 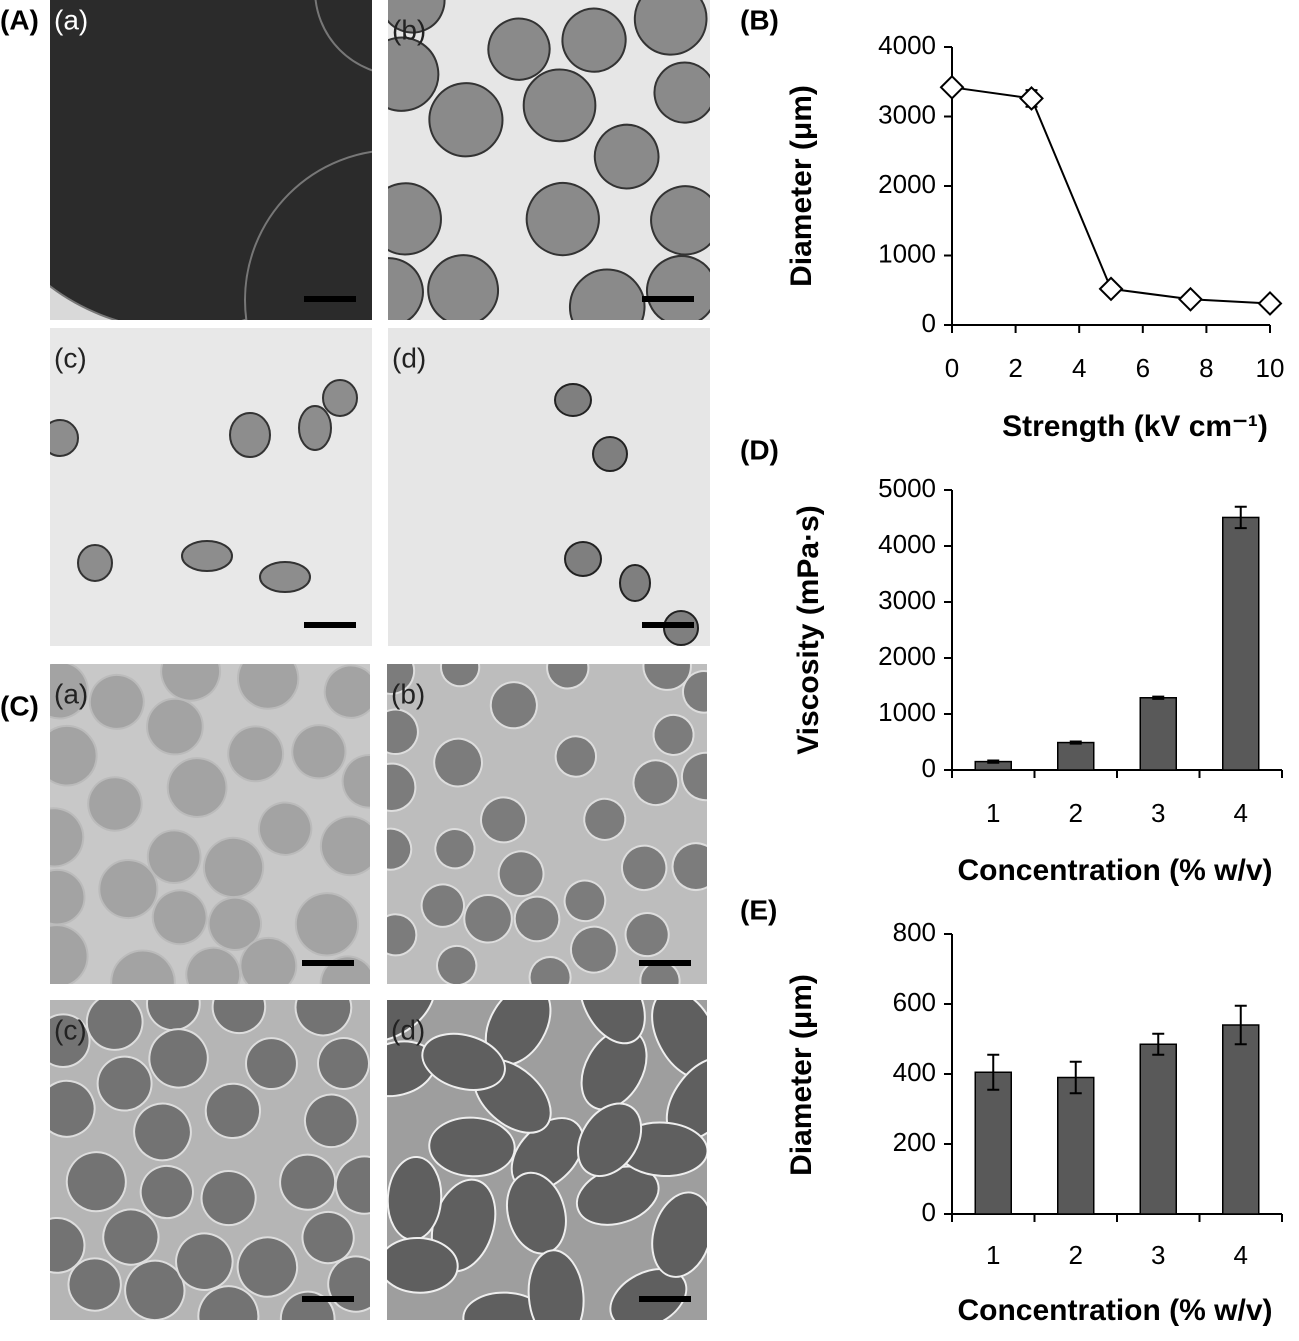 I want to click on y-tick-label: 800, so click(x=914, y=932).